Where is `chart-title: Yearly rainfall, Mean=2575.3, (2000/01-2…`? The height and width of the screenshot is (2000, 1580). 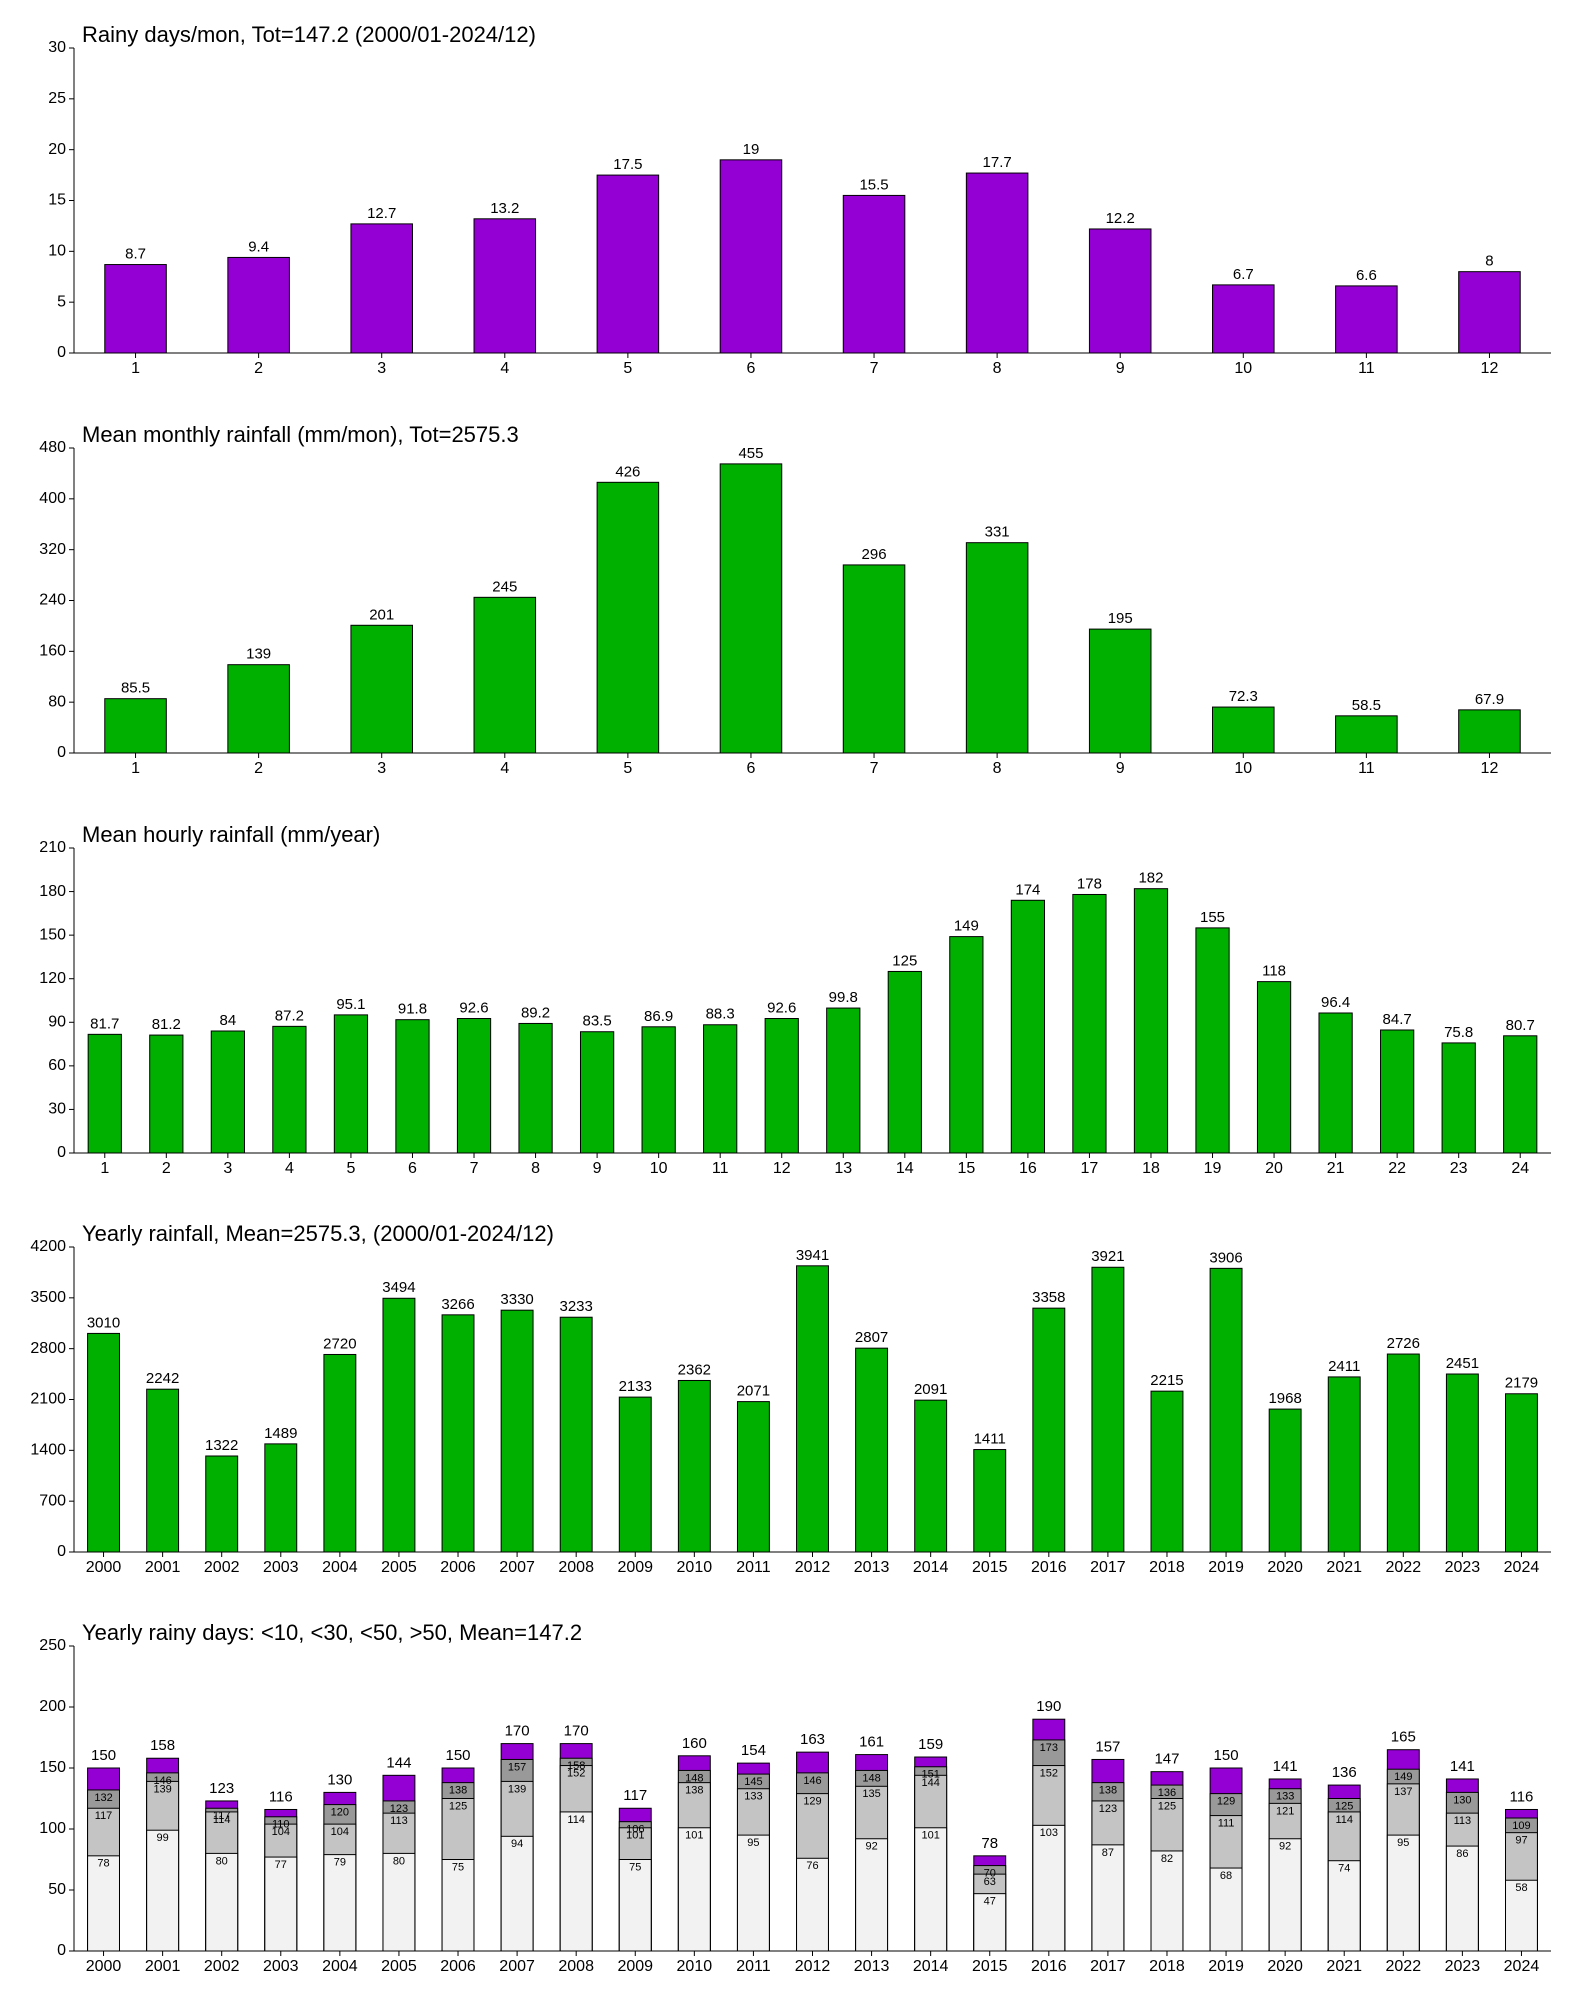
chart-title: Yearly rainfall, Mean=2575.3, (2000/01-2… is located at coordinates (318, 1233).